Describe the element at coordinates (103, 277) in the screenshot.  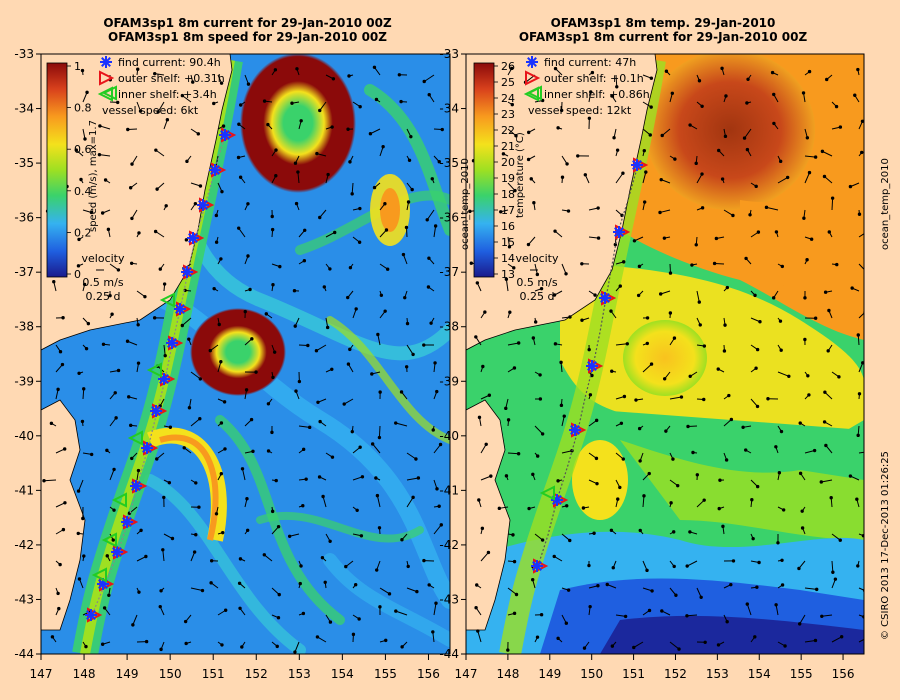
I see `left-velocity-legend: velocity 0.5 m/s 0.25 d` at that location.